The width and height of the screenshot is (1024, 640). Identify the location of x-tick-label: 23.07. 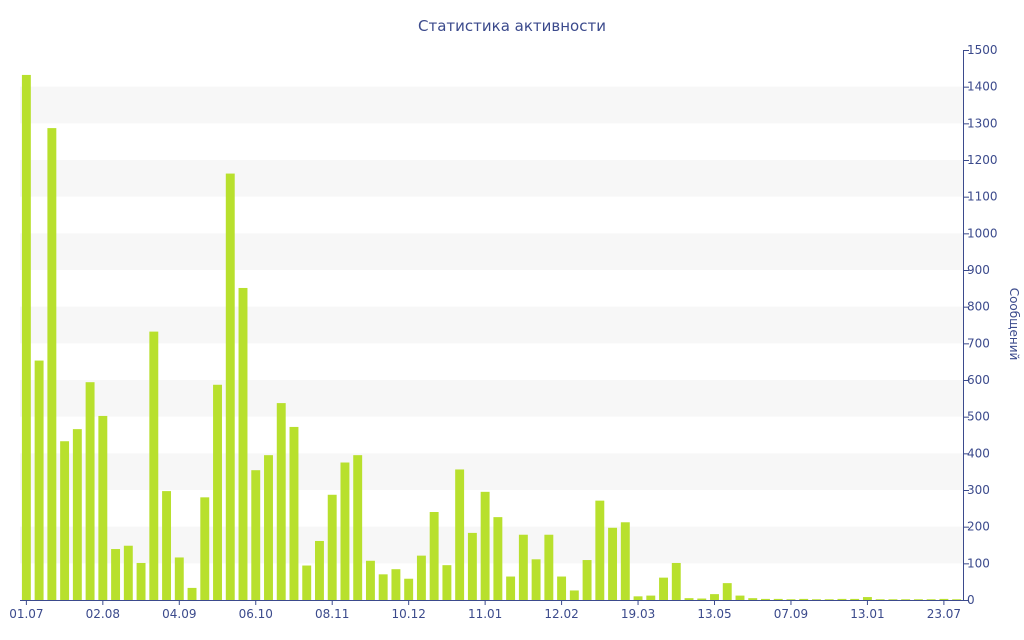
(944, 614).